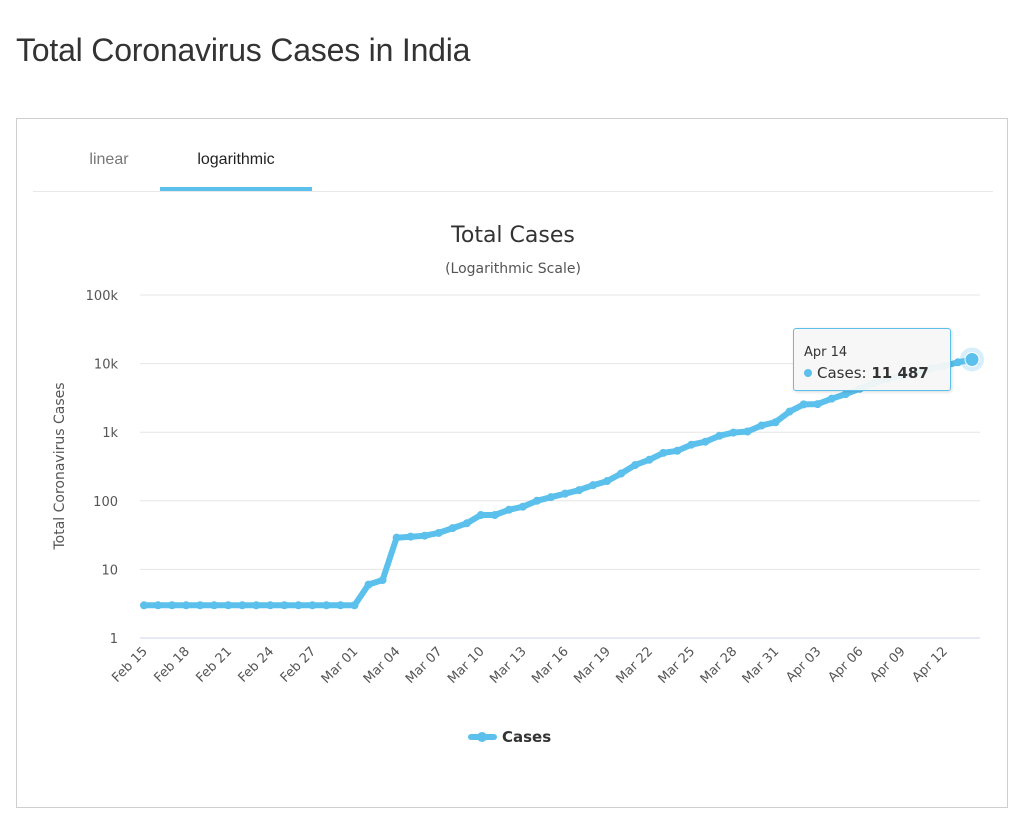 This screenshot has height=829, width=1024. I want to click on y-tick-label: 1, so click(114, 639).